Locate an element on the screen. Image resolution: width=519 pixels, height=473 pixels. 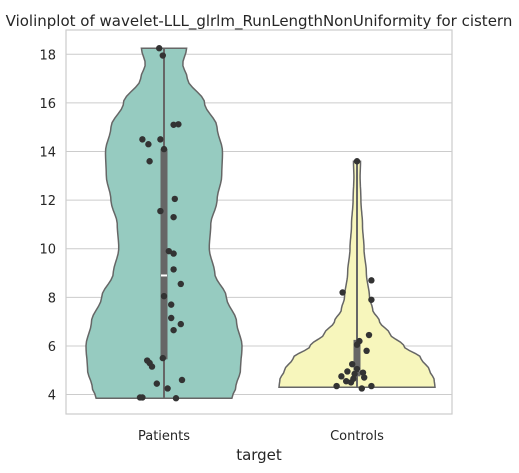
y-tick-label: 16 is located at coordinates (47, 104).